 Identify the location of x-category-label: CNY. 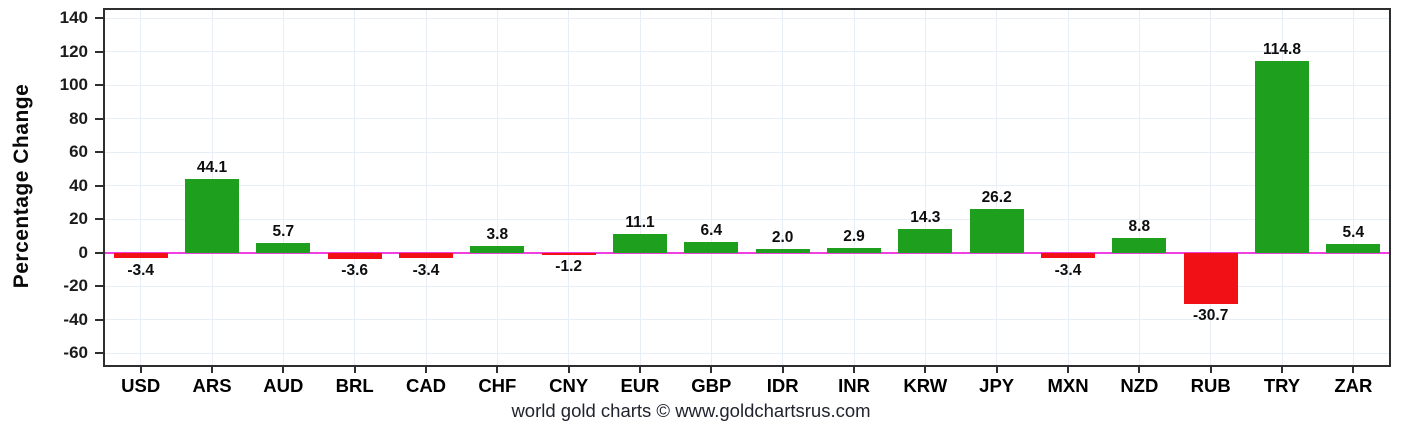
(569, 385).